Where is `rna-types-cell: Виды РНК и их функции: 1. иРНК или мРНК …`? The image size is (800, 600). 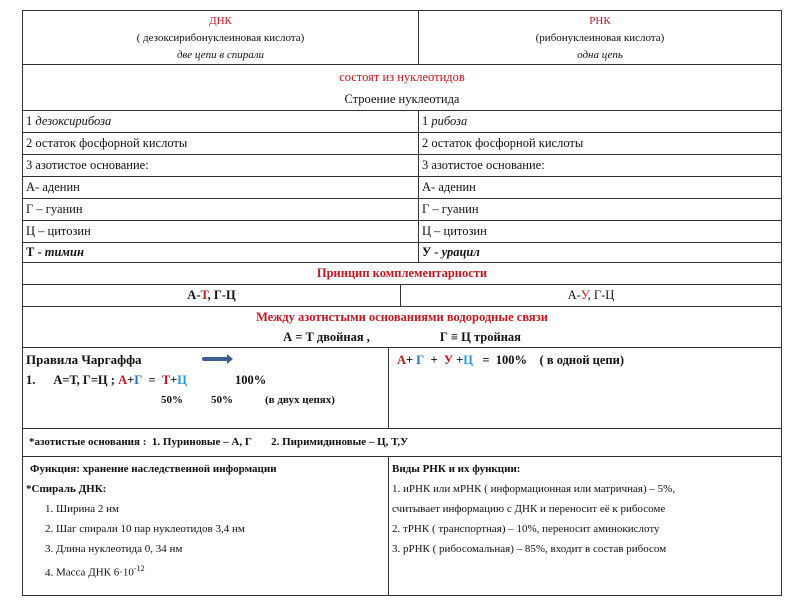
rna-types-cell: Виды РНК и их функции: 1. иРНК или мРНК … is located at coordinates (585, 526).